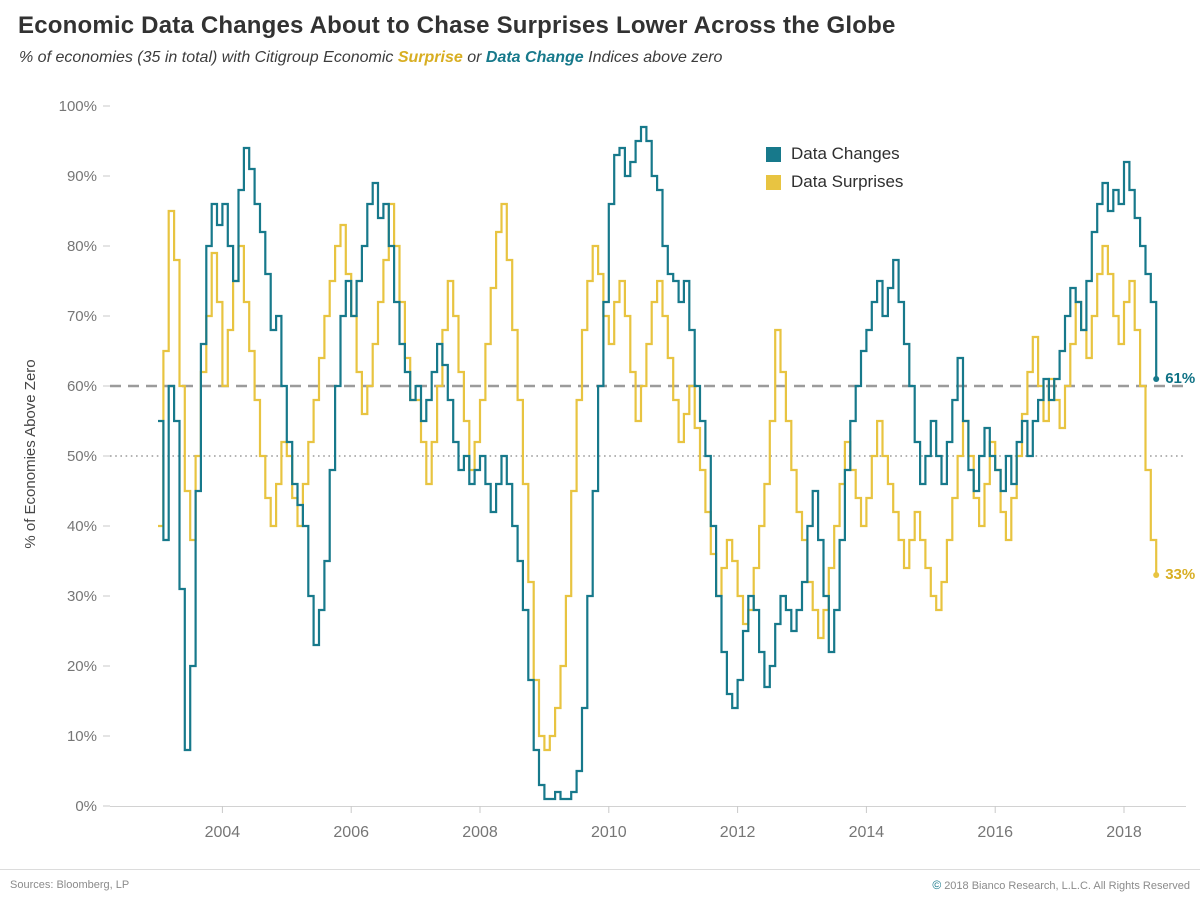 The height and width of the screenshot is (900, 1200). Describe the element at coordinates (1156, 575) in the screenshot. I see `series-end-dot-data-surprises` at that location.